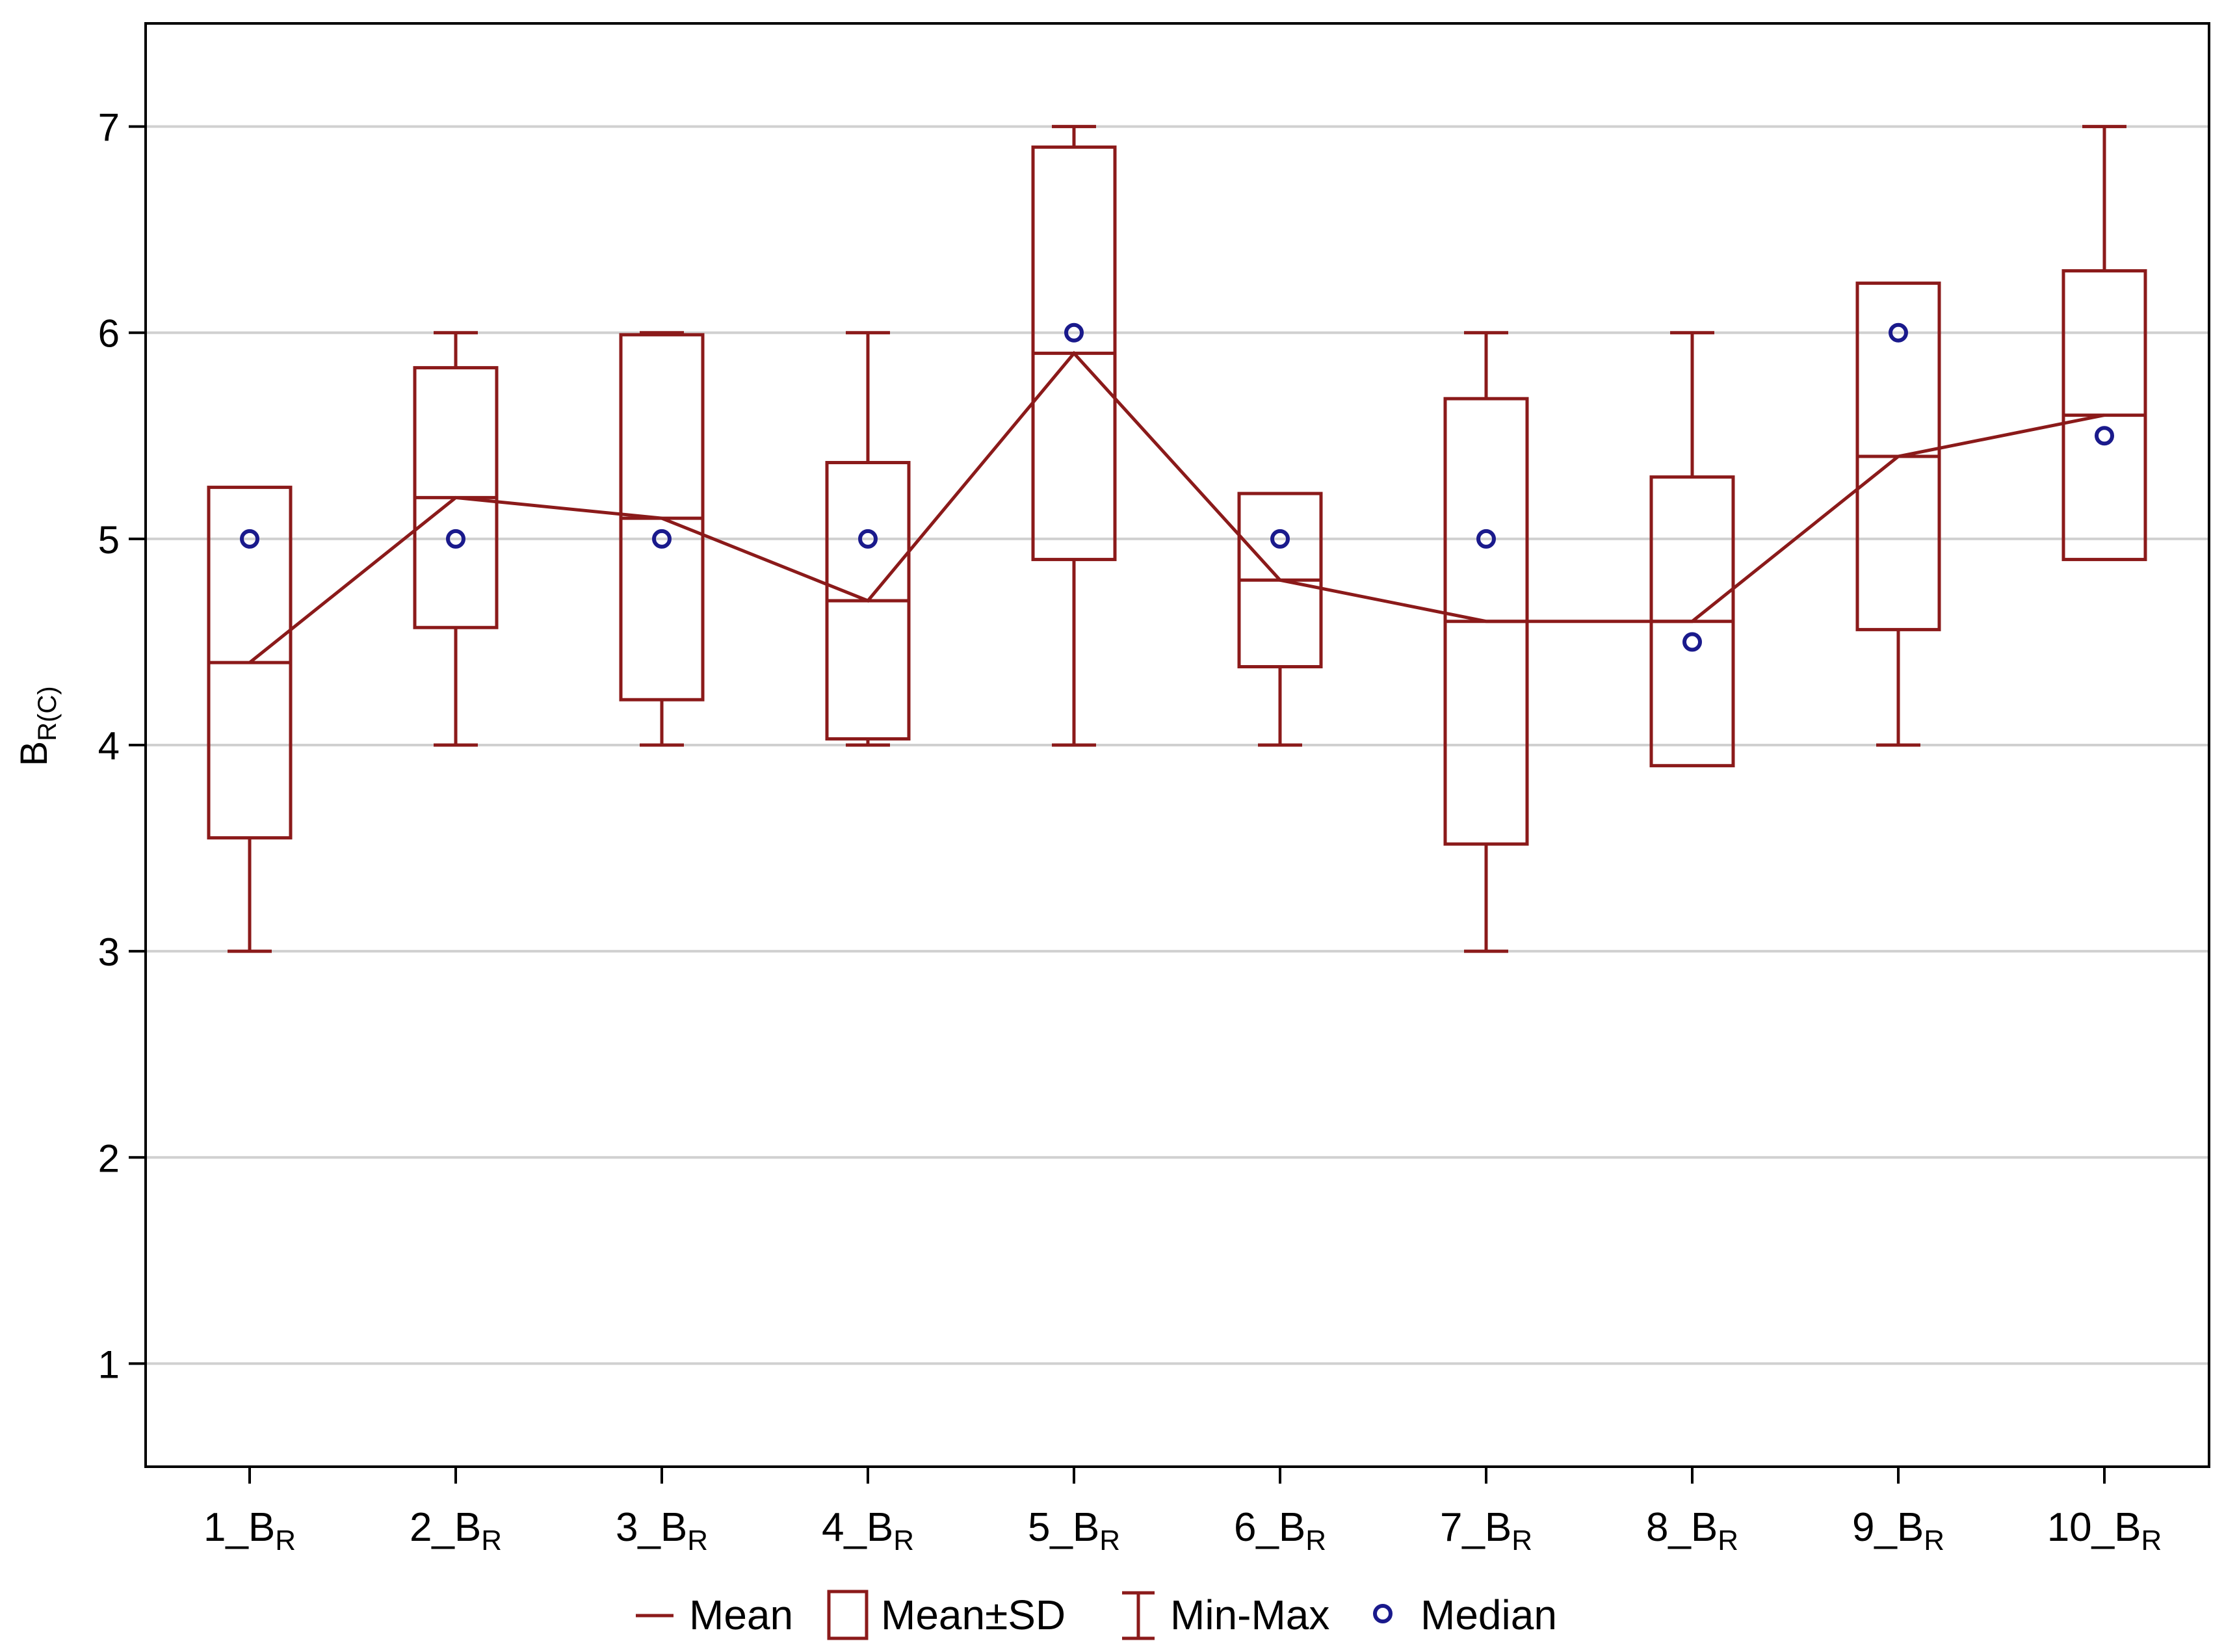 The image size is (2224, 1652). Describe the element at coordinates (109, 952) in the screenshot. I see `y-tick-label-3: 3` at that location.